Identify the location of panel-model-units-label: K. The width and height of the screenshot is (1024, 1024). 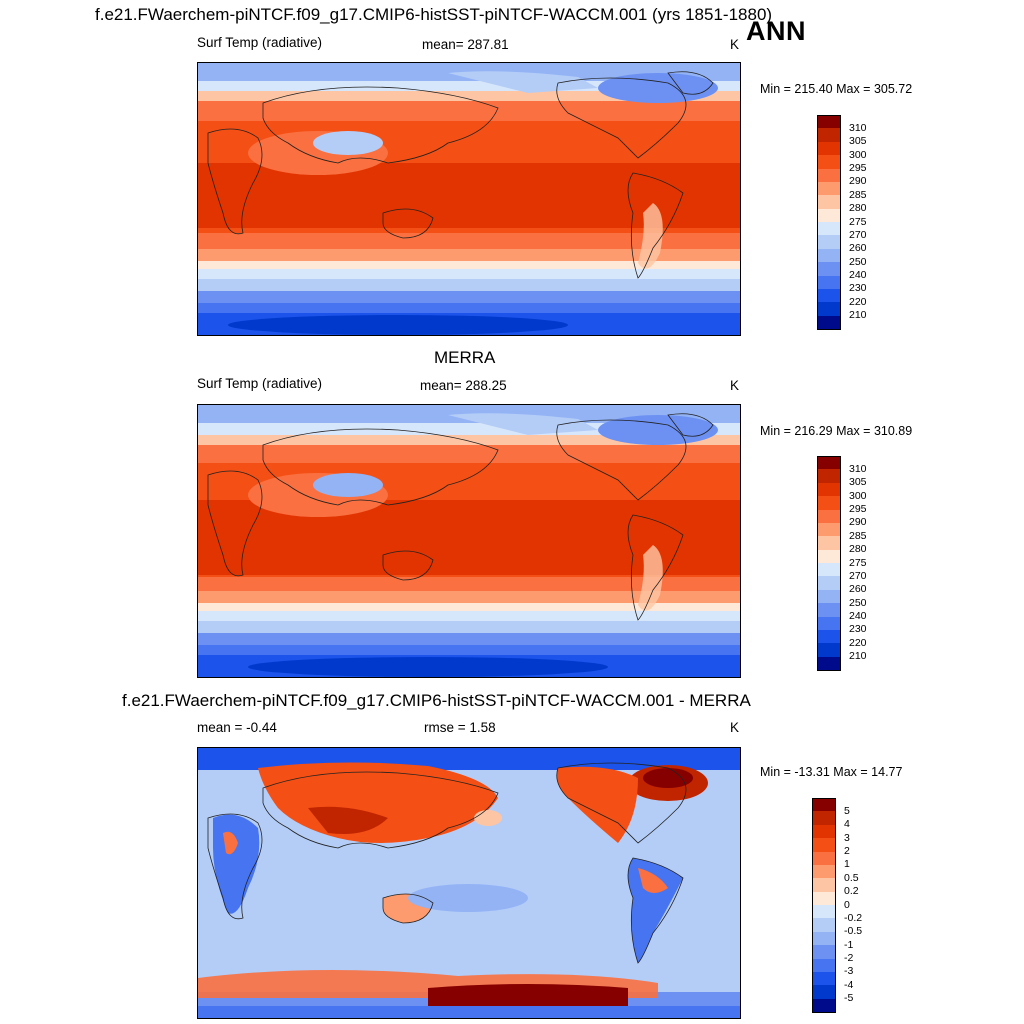
(735, 44).